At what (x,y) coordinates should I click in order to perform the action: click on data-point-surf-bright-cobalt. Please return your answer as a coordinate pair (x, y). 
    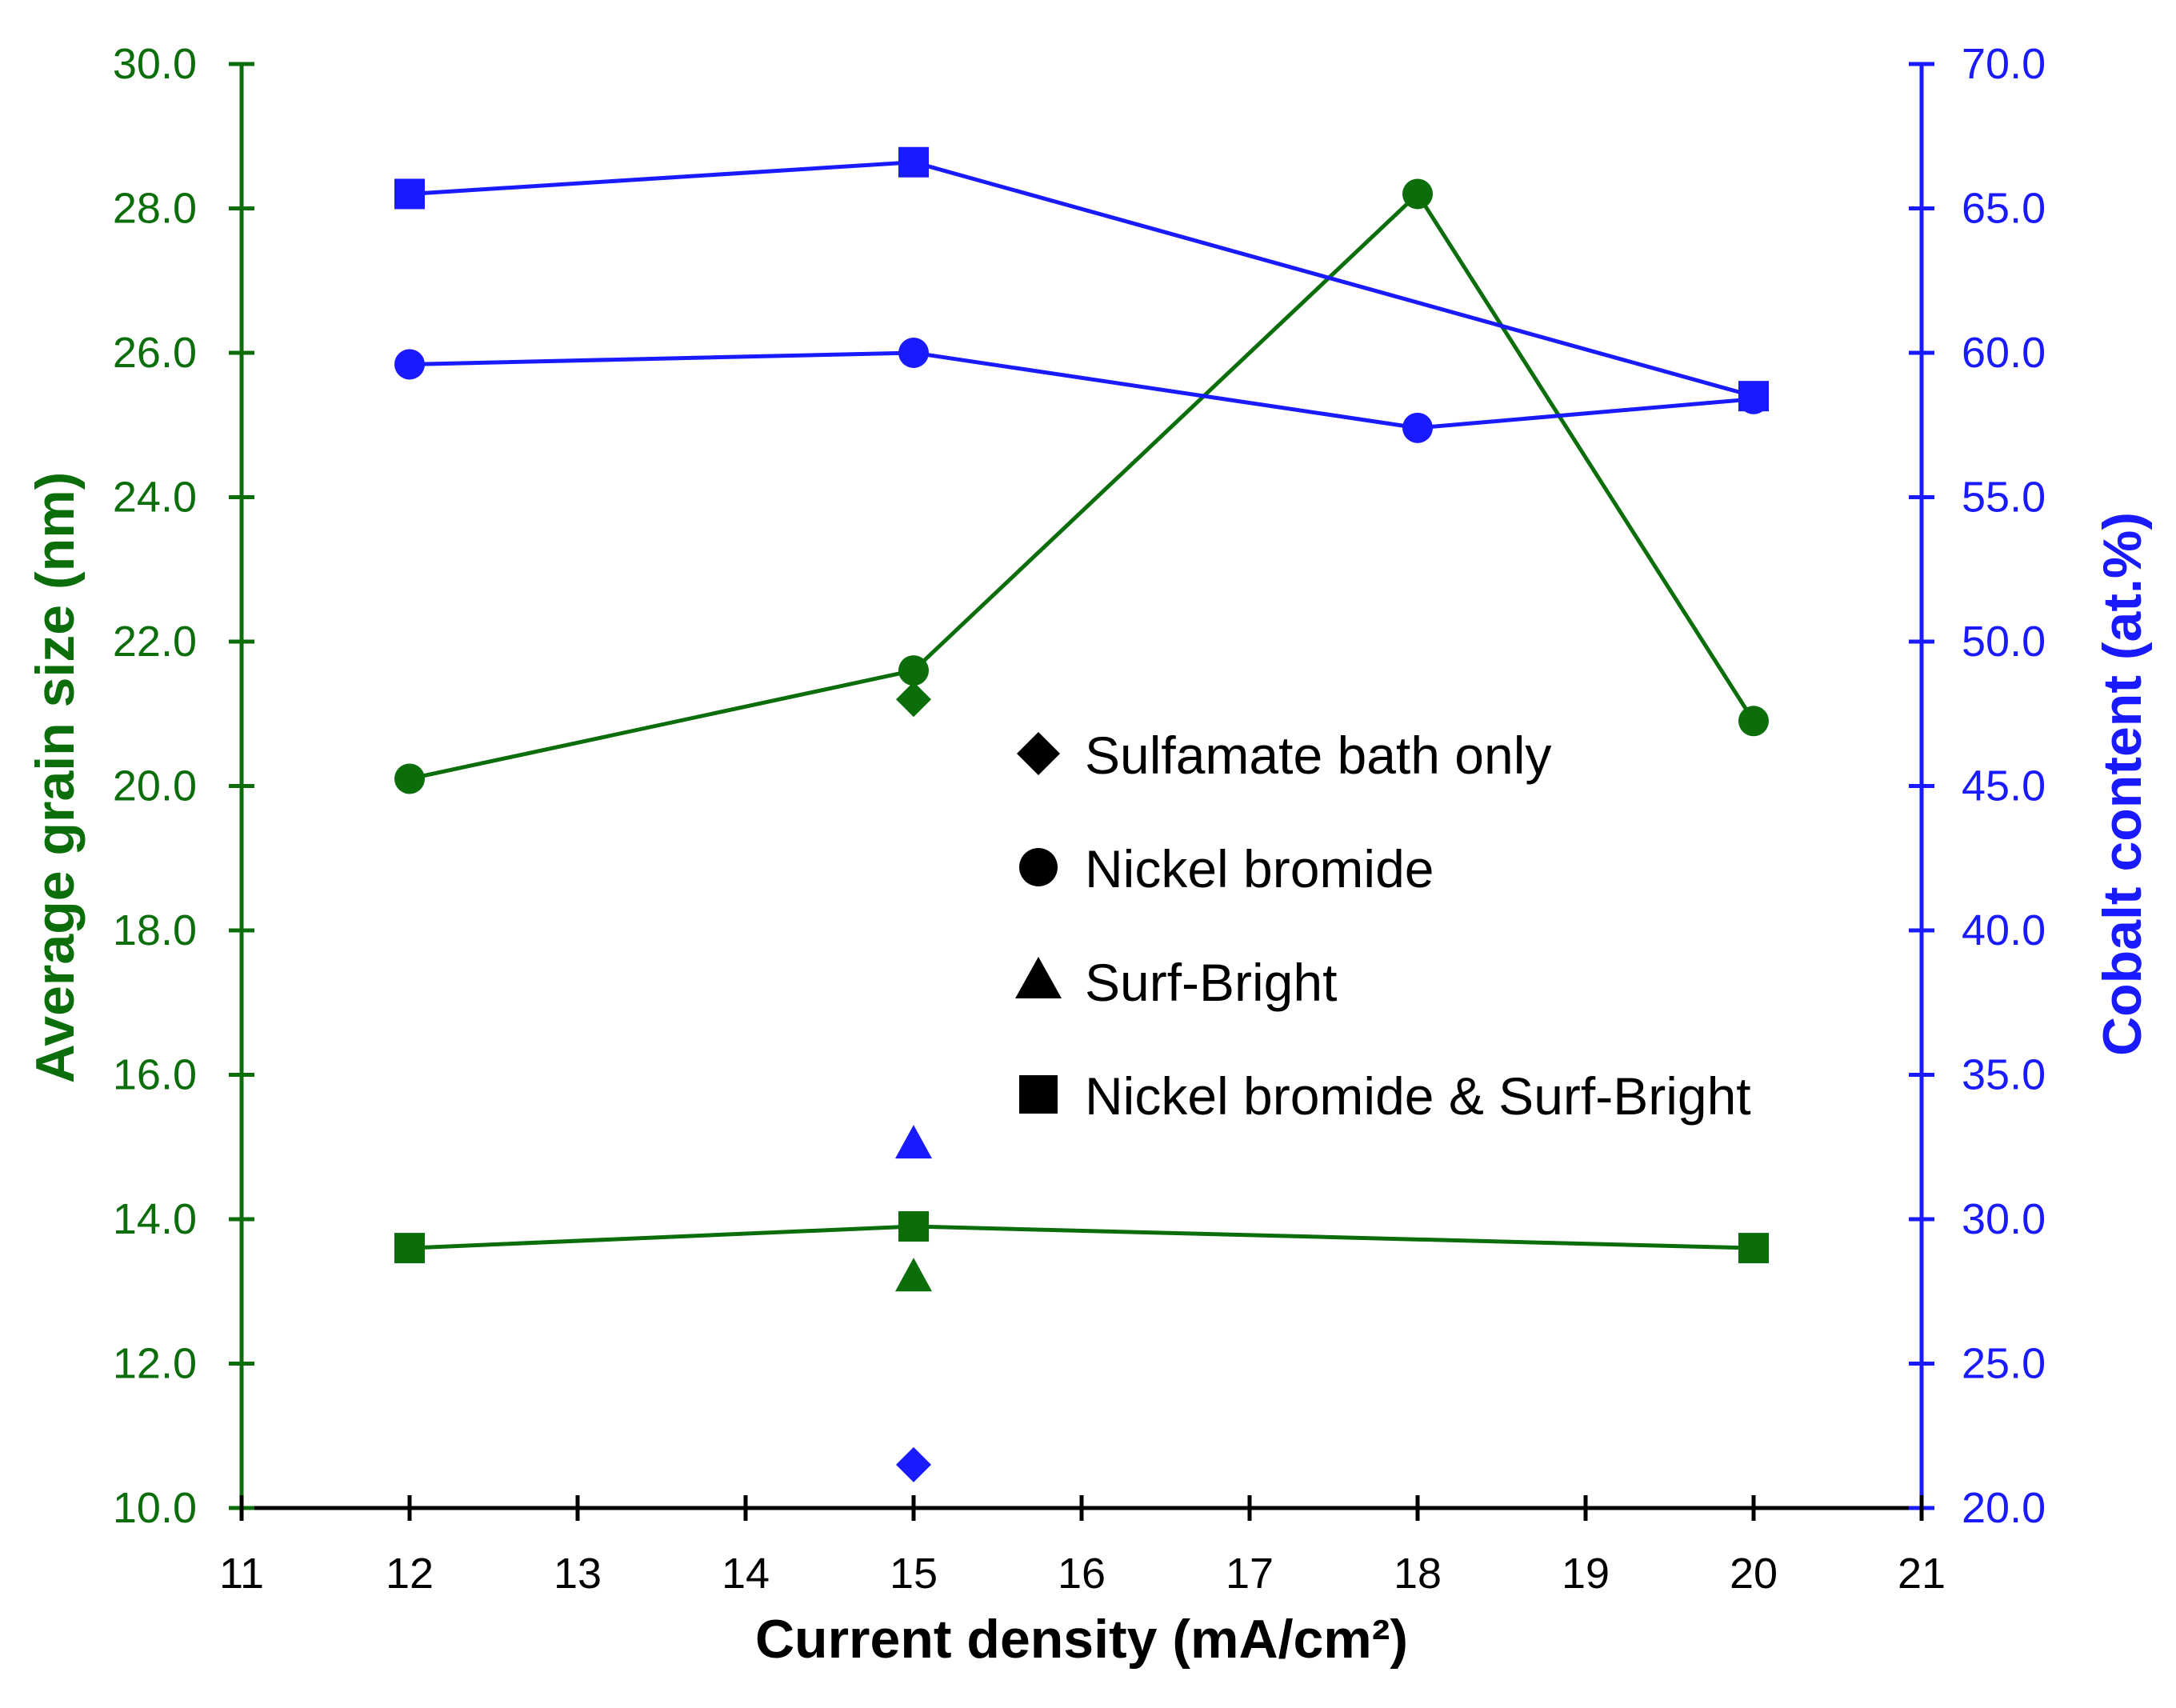
    Looking at the image, I should click on (913, 1142).